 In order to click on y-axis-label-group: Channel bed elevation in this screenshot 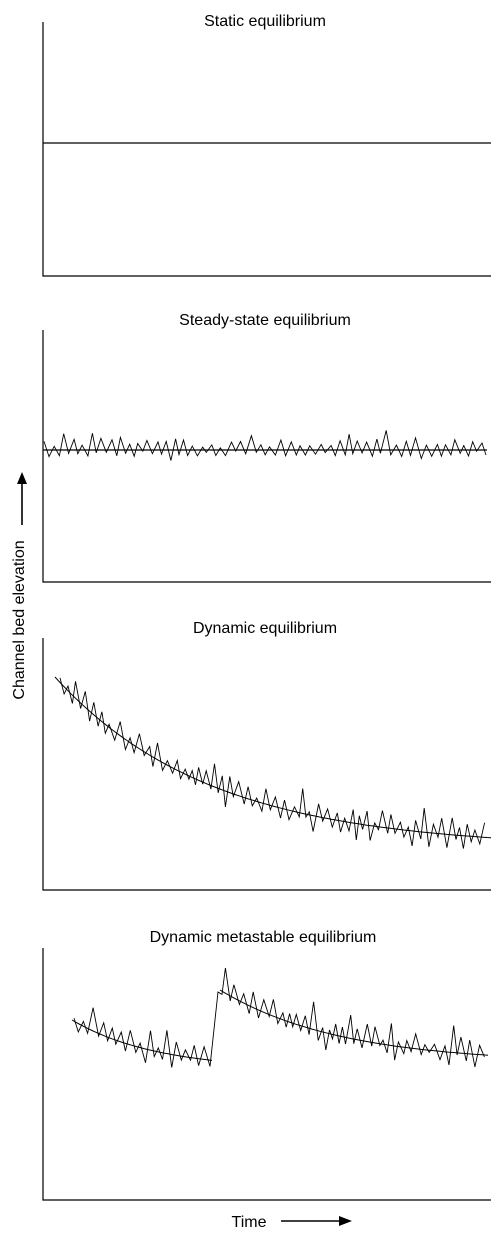, I will do `click(19, 586)`.